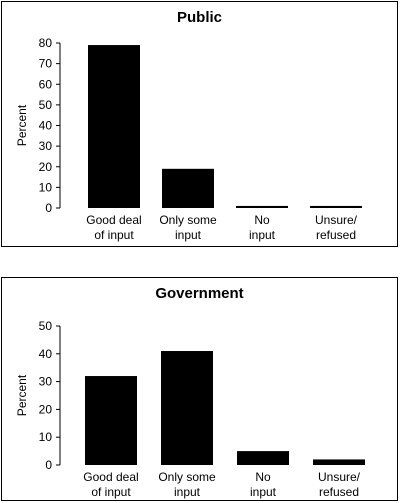 The image size is (400, 503). Describe the element at coordinates (199, 17) in the screenshot. I see `chart-title: Public` at that location.